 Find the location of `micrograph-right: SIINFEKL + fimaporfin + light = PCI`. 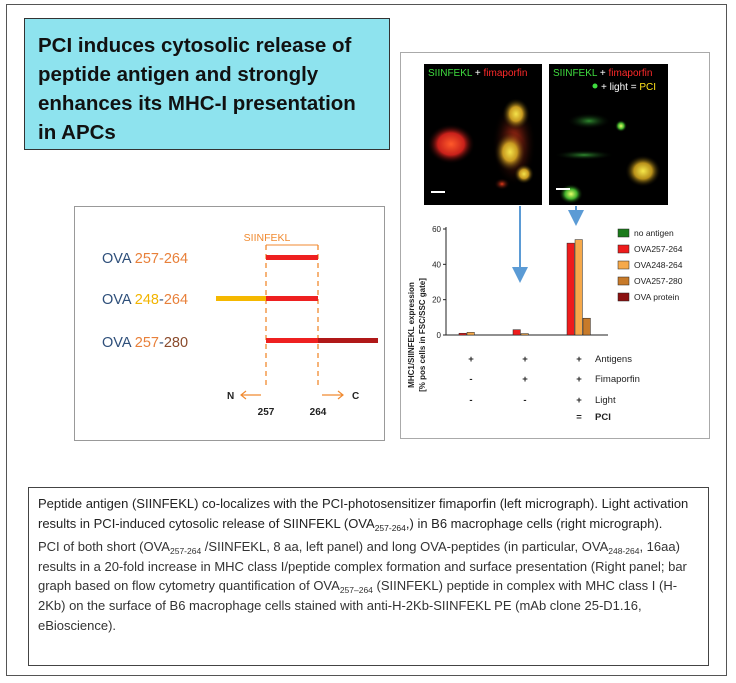

micrograph-right: SIINFEKL + fimaporfin + light = PCI is located at coordinates (608, 134).